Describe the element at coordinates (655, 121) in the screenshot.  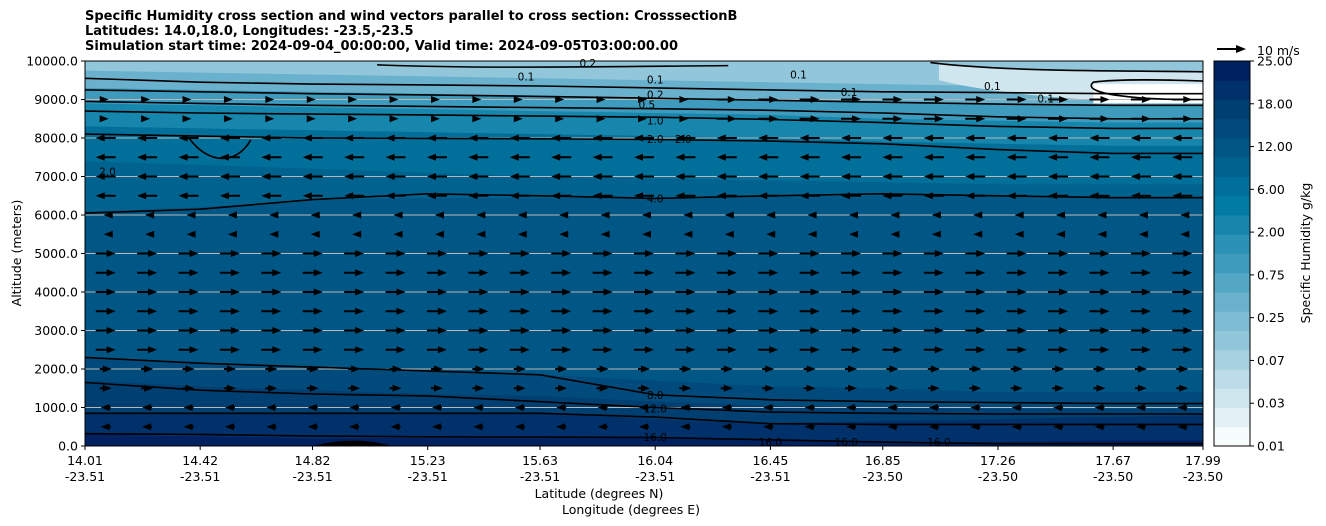
I see `contour-label-3: 1.0` at that location.